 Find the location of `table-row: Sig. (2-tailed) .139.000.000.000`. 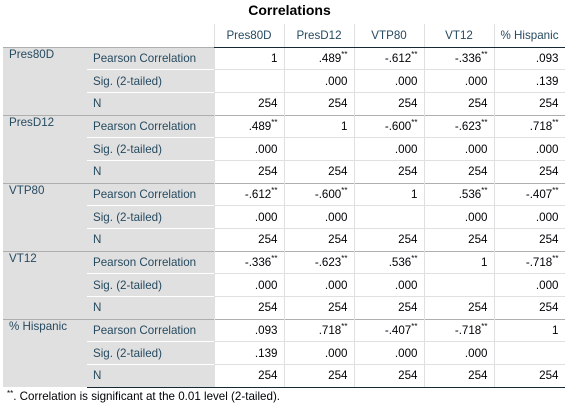

table-row: Sig. (2-tailed) .139.000.000.000 is located at coordinates (284, 353).